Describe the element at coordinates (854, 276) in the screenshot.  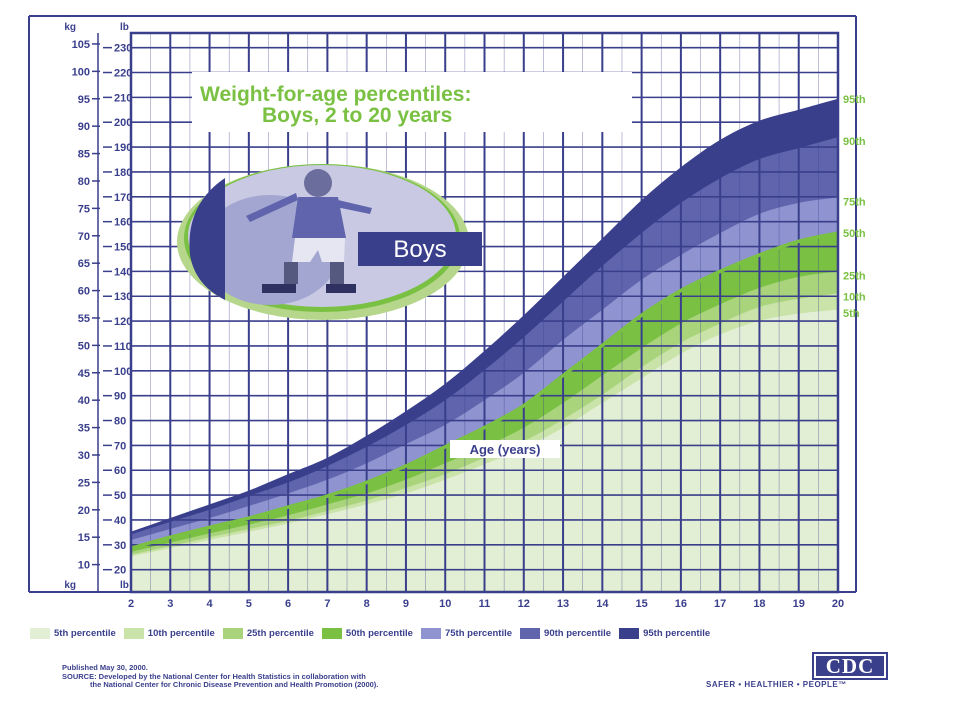
I see `end-label-25th: 25th` at that location.